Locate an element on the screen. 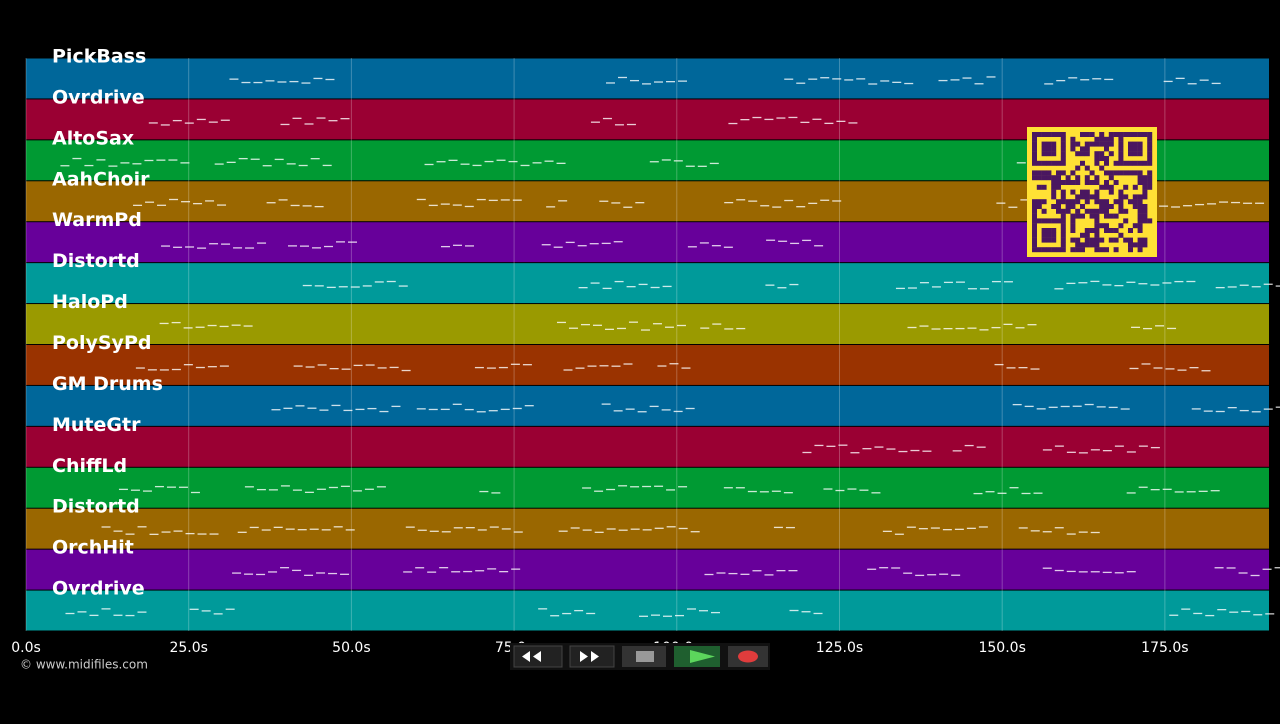 Image resolution: width=1280 pixels, height=724 pixels. forward-button is located at coordinates (592, 656).